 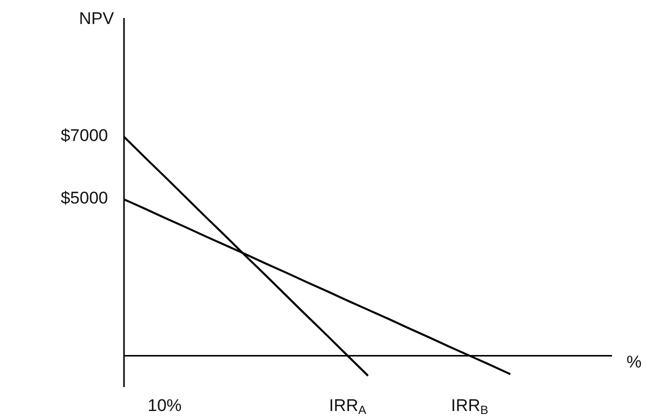 I want to click on y-tick-label: $5000, so click(x=84, y=198).